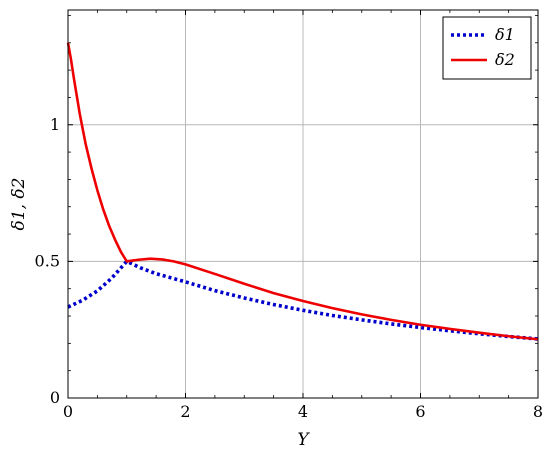  What do you see at coordinates (303, 440) in the screenshot?
I see `x-axis-label: Y` at bounding box center [303, 440].